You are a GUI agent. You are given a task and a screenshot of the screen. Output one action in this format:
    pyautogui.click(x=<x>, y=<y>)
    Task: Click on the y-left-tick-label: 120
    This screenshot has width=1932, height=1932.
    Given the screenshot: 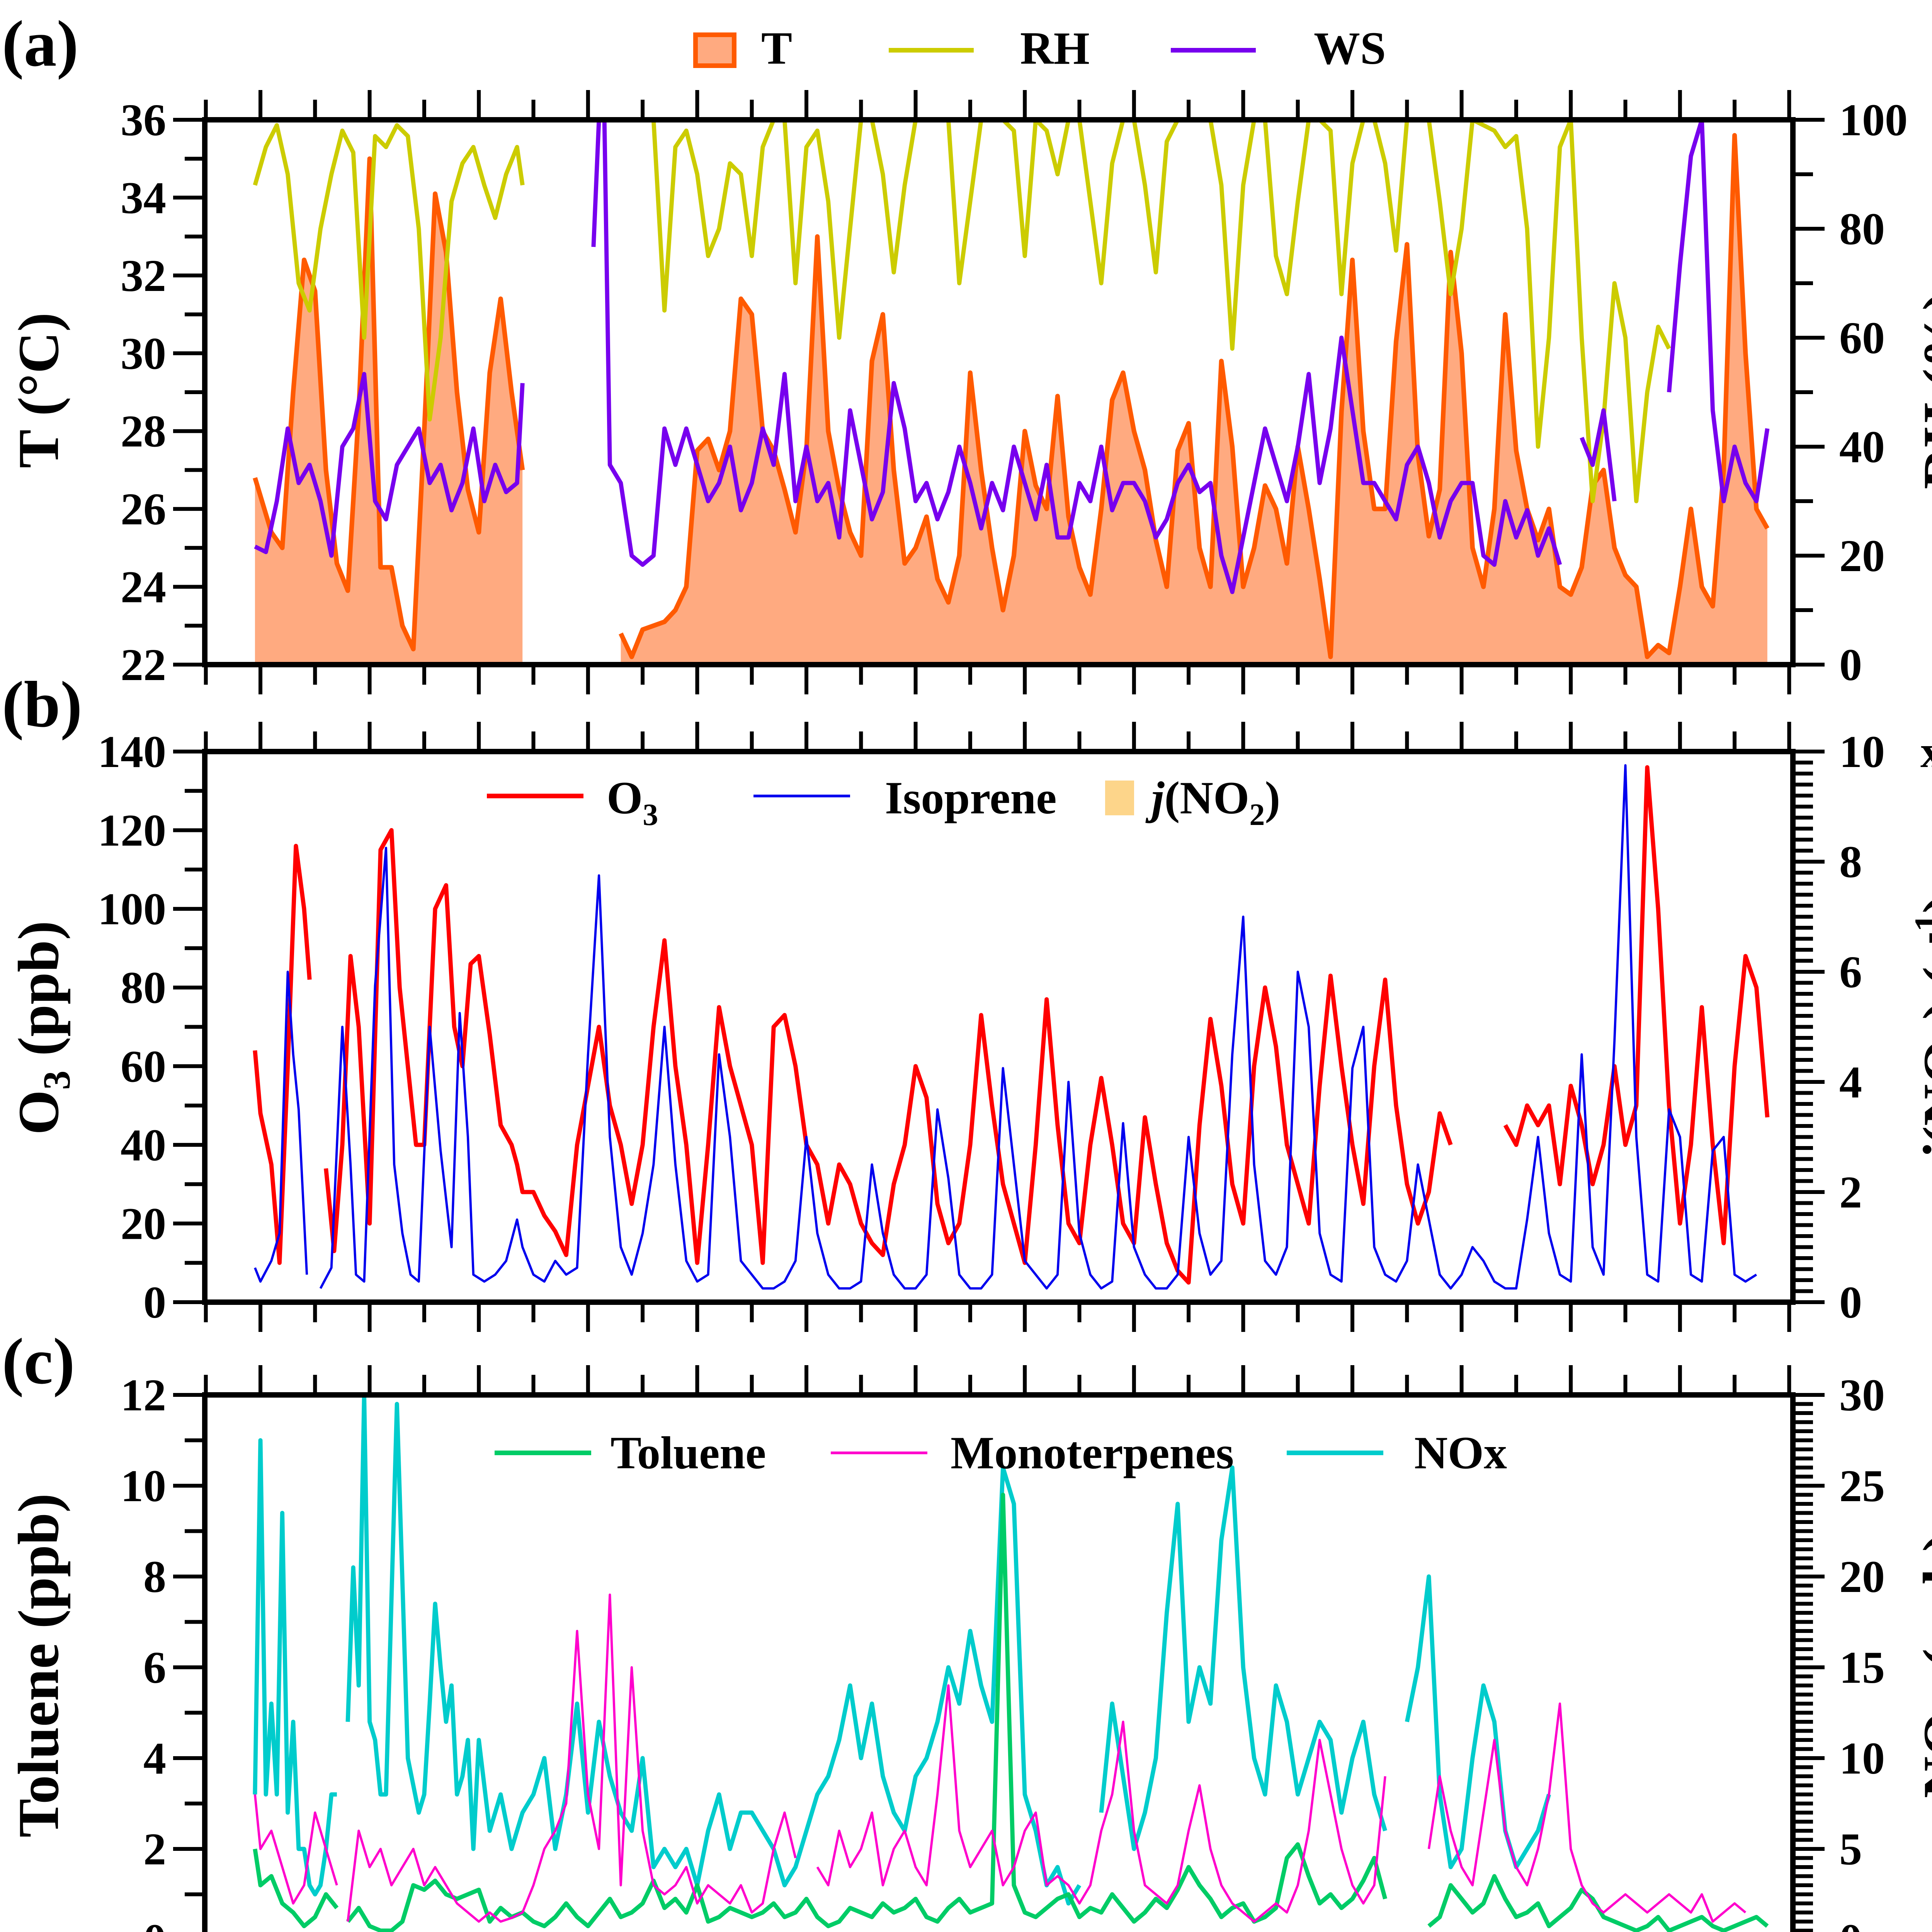 What is the action you would take?
    pyautogui.click(x=132, y=830)
    